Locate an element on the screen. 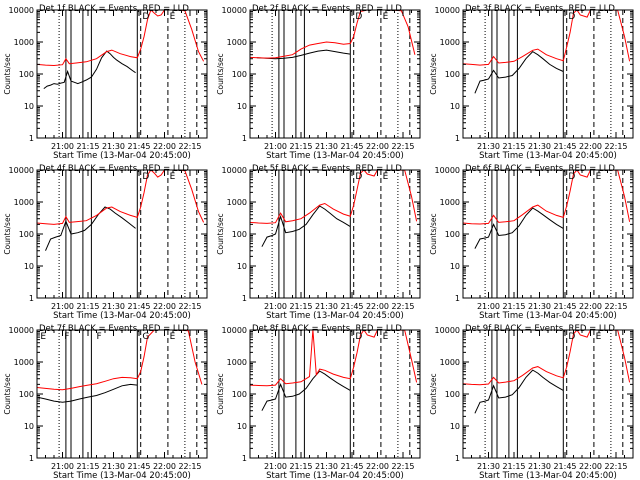  panel-title: Det 1f BLACK = Events, RED = LLD is located at coordinates (114, 9).